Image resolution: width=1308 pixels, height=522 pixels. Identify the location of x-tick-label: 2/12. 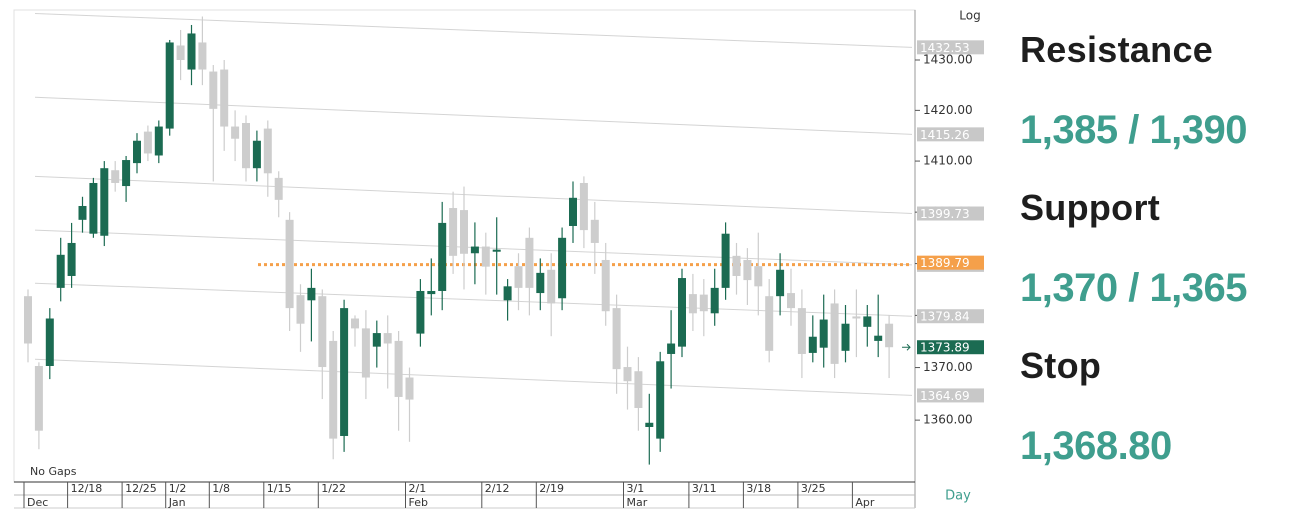
(497, 488).